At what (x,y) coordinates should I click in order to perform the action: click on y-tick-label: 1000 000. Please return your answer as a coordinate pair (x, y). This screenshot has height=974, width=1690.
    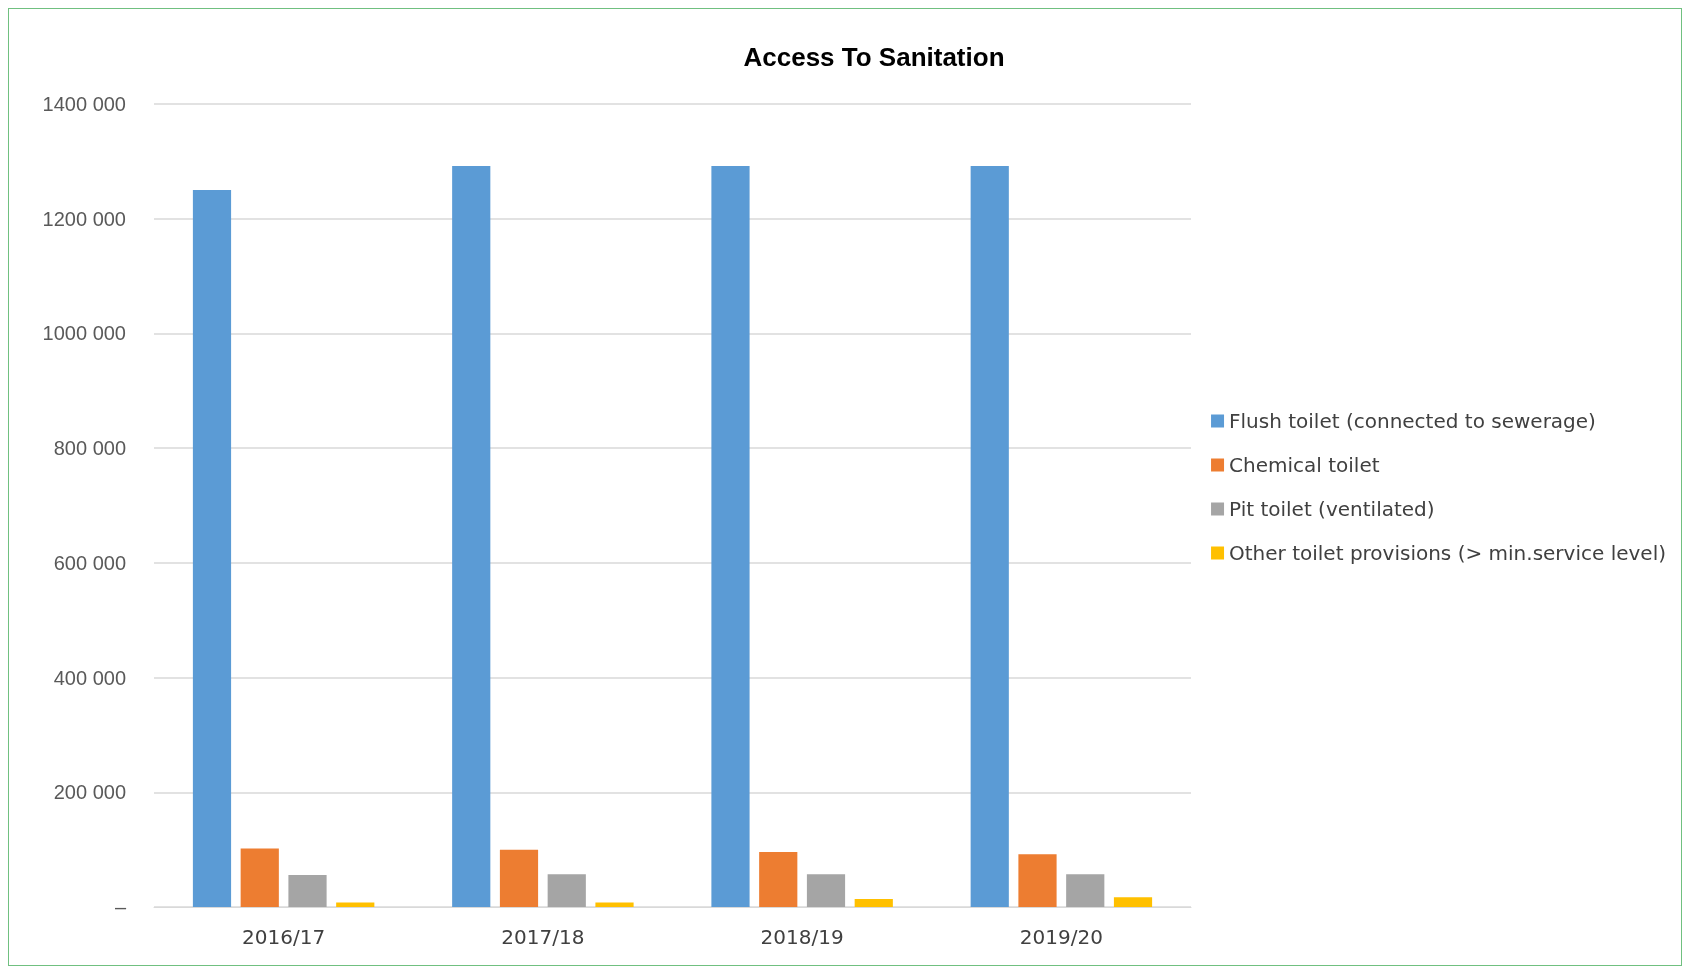
    Looking at the image, I should click on (84, 333).